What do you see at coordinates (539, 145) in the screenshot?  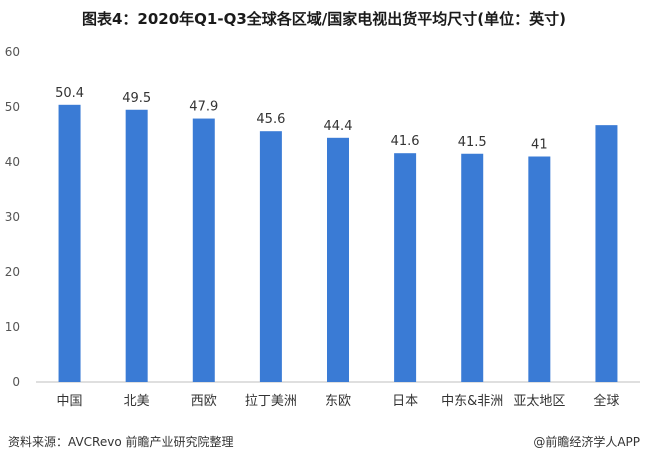 I see `data-label: 41` at bounding box center [539, 145].